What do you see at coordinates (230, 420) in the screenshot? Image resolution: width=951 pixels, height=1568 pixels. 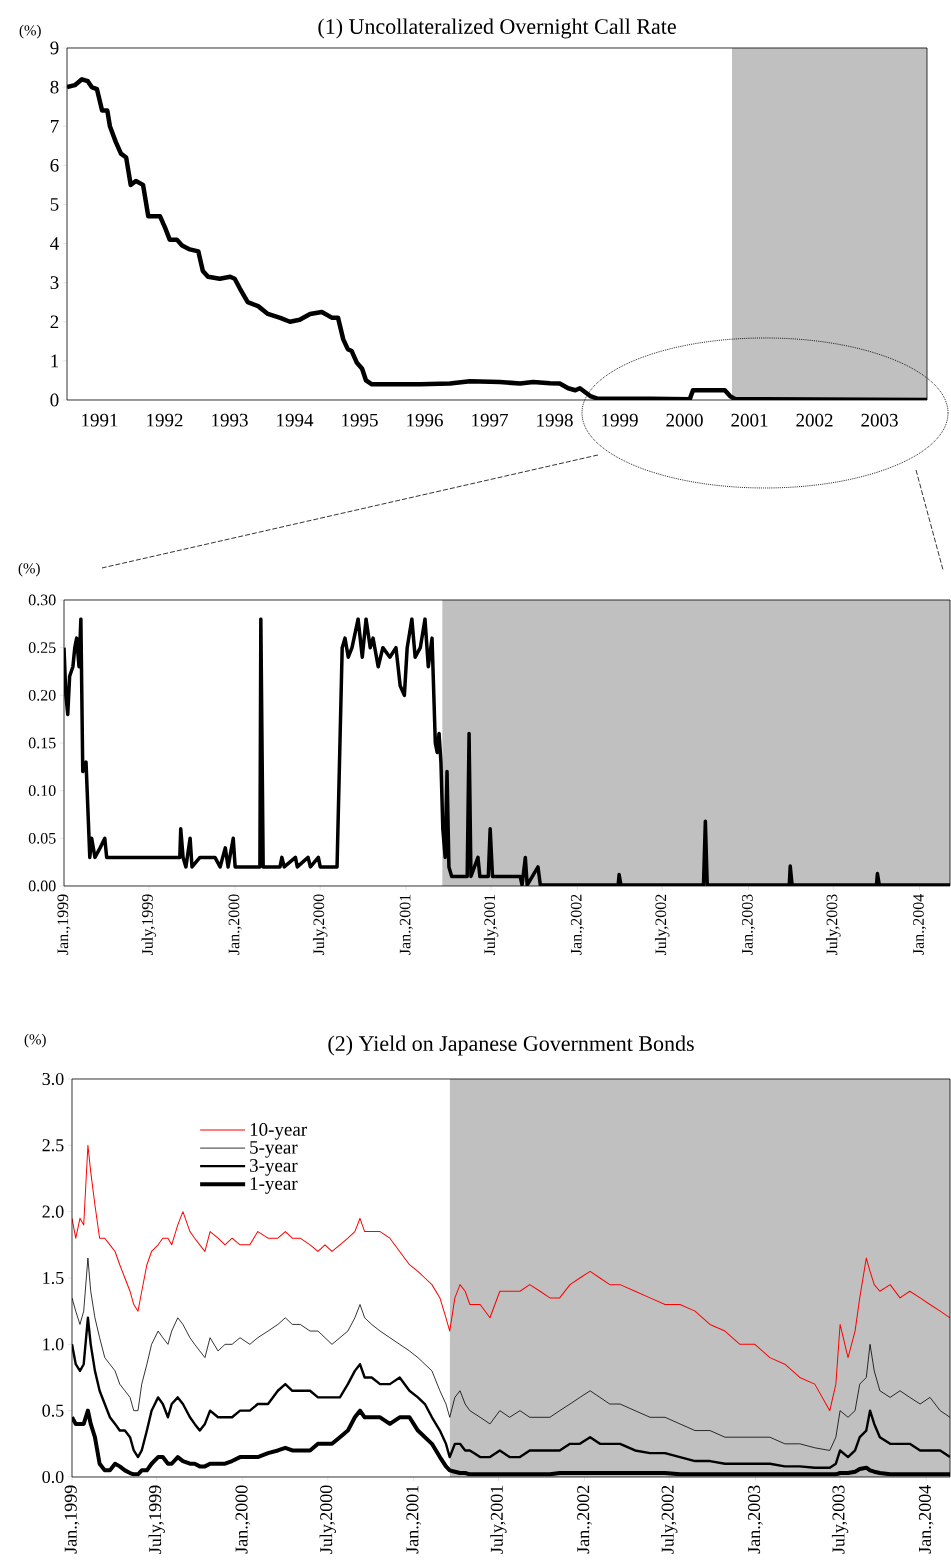 I see `x-tick-label: 1993` at bounding box center [230, 420].